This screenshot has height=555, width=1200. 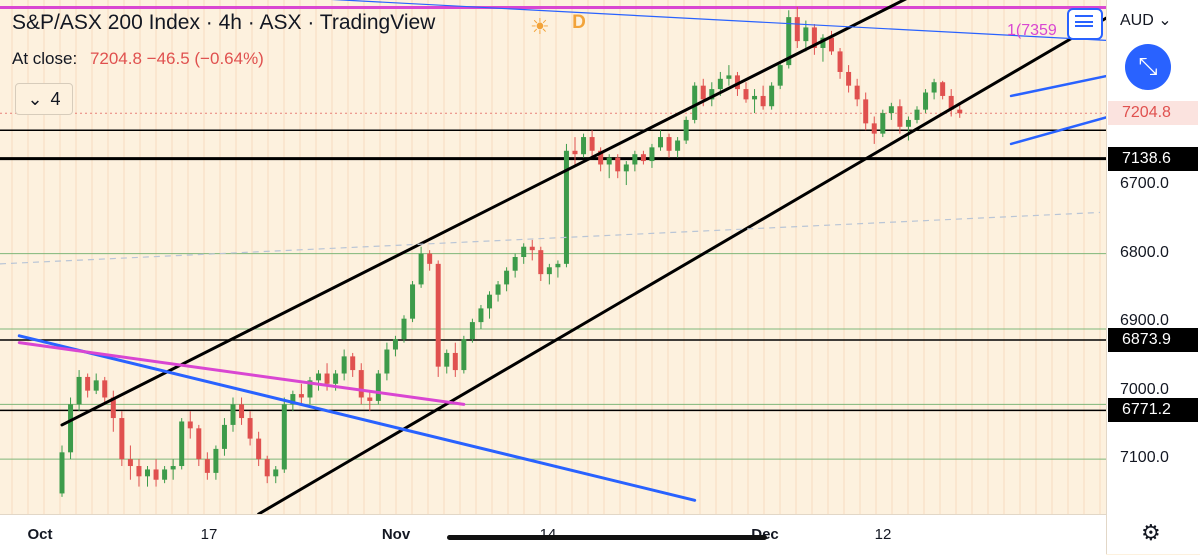 What do you see at coordinates (209, 534) in the screenshot?
I see `time-tick-label: 17` at bounding box center [209, 534].